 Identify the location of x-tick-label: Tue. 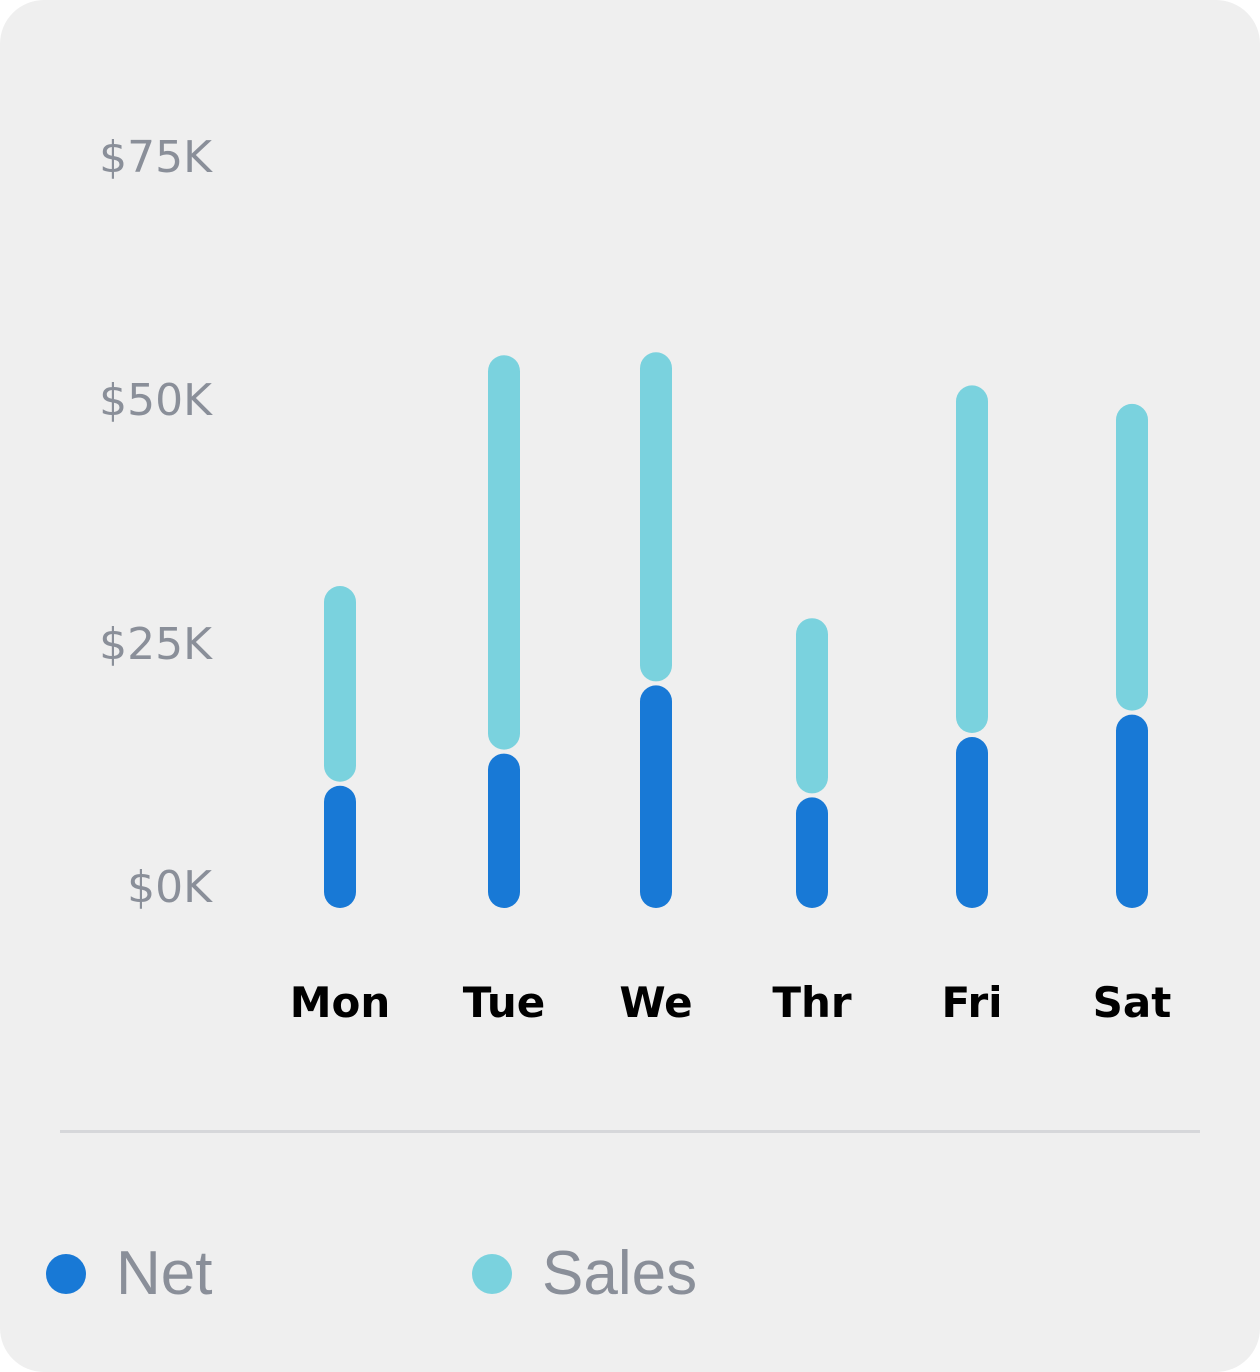
(504, 1002).